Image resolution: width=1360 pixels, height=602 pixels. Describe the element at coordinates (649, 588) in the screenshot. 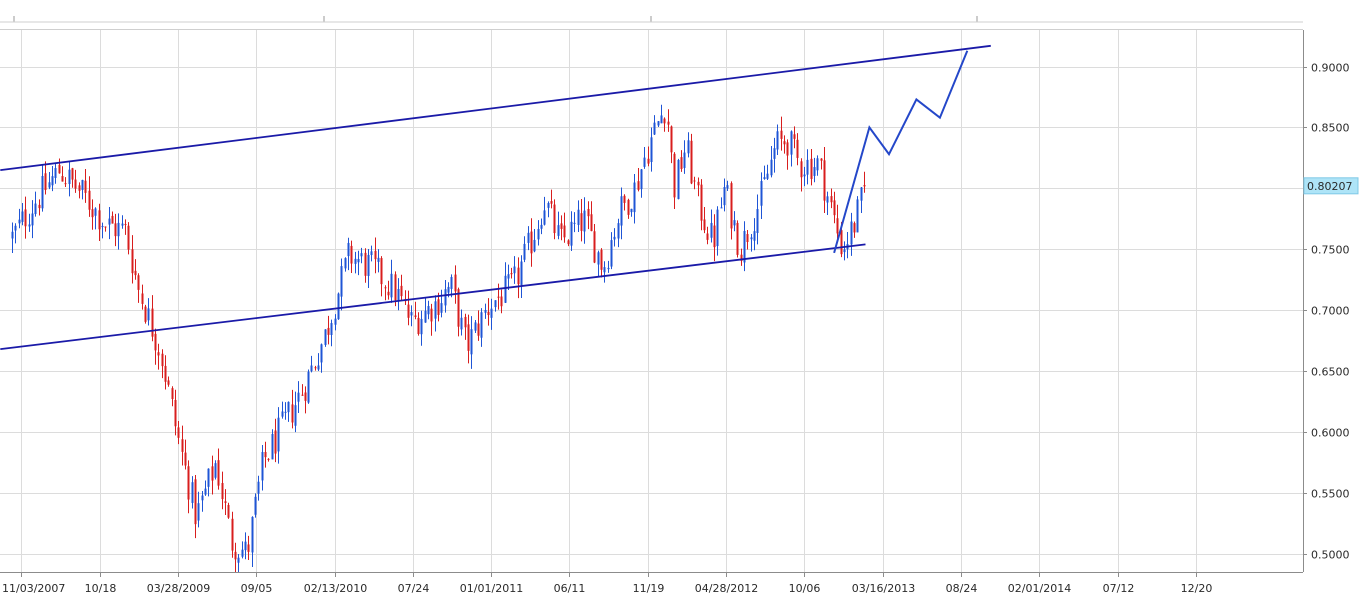

I see `x-tick-label: 11/19` at that location.